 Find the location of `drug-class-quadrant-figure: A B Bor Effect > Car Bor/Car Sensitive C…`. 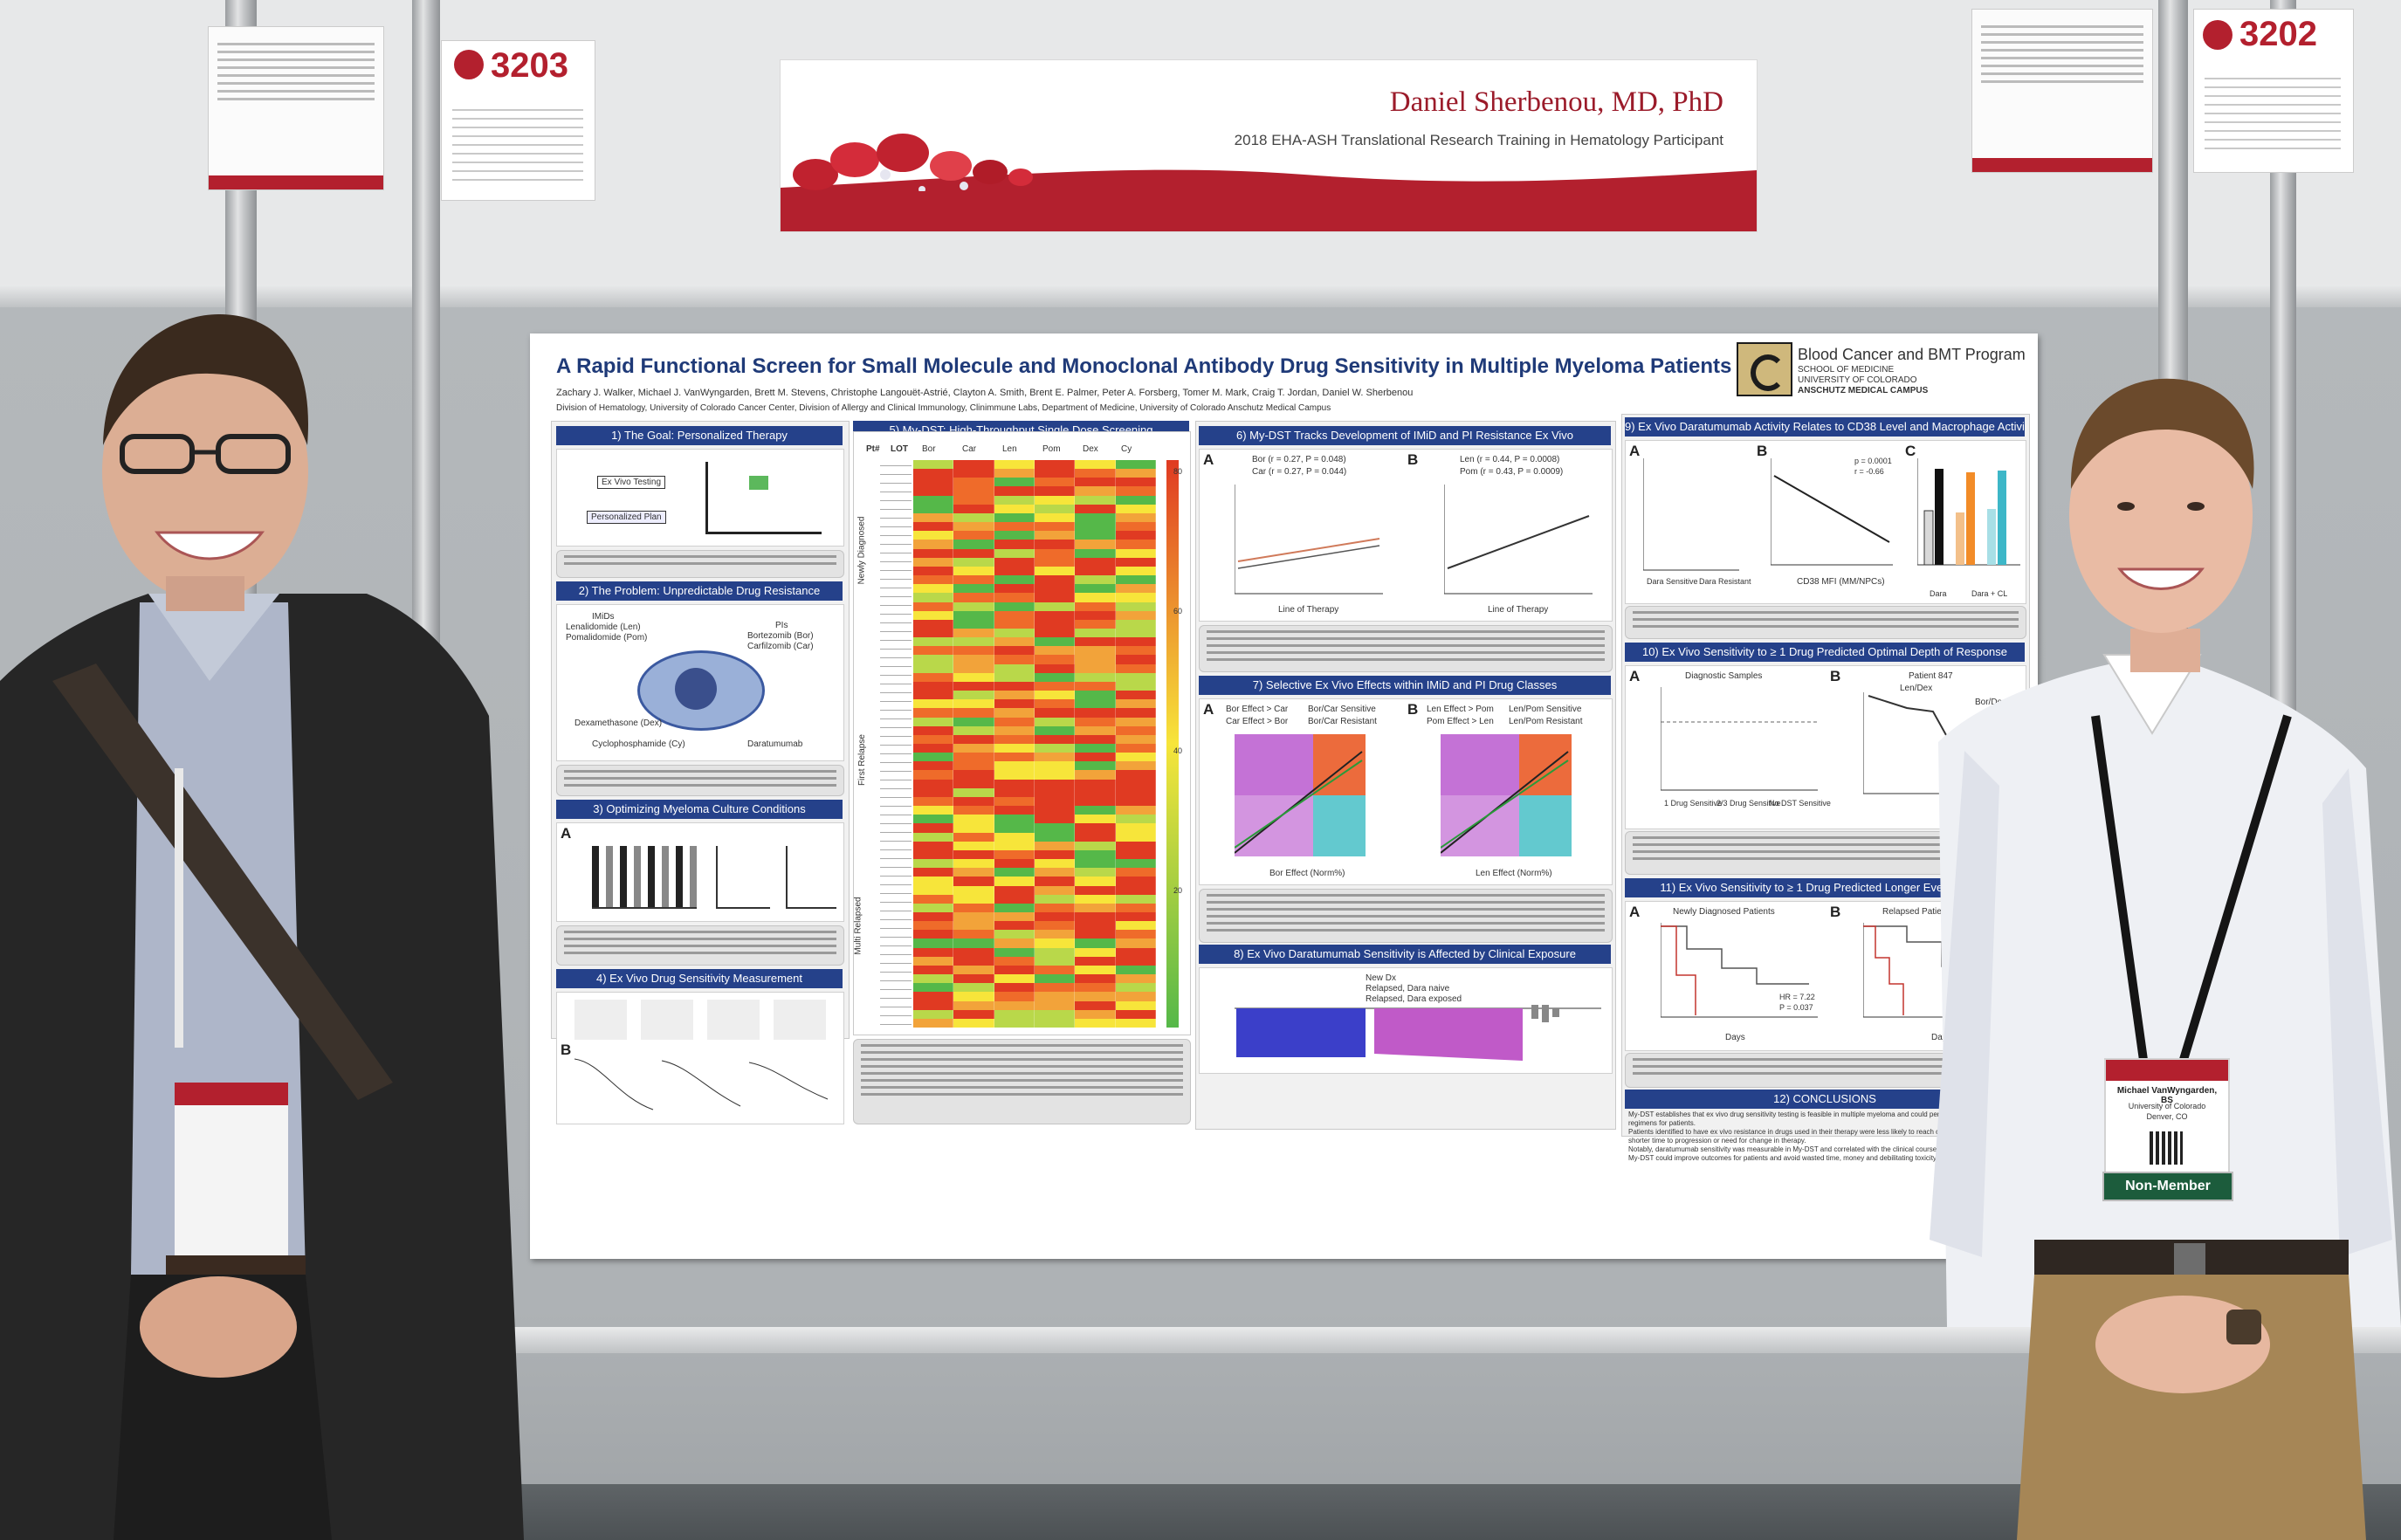

drug-class-quadrant-figure: A B Bor Effect > Car Bor/Car Sensitive C… is located at coordinates (1406, 791).